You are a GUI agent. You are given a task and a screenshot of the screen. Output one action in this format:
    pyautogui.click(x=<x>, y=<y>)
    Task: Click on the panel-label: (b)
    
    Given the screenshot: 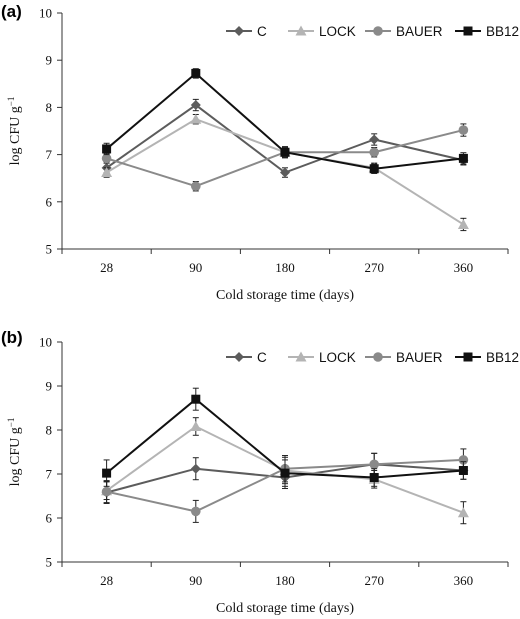 What is the action you would take?
    pyautogui.click(x=12, y=337)
    